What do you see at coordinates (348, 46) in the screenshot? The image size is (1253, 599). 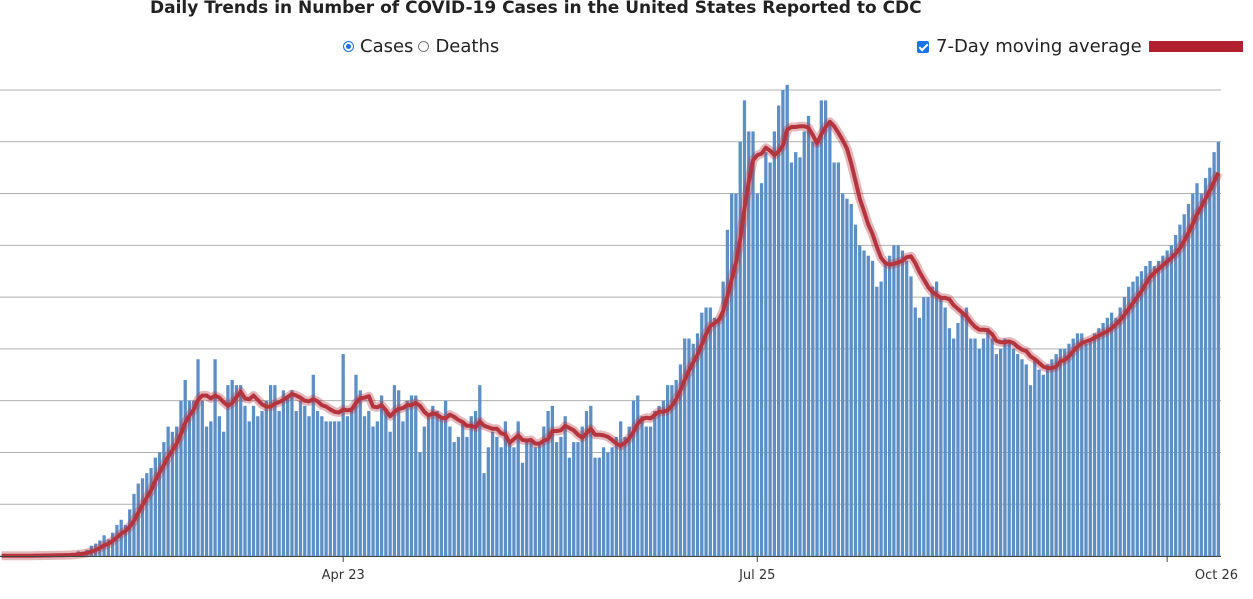 I see `cases-radio-indicator` at bounding box center [348, 46].